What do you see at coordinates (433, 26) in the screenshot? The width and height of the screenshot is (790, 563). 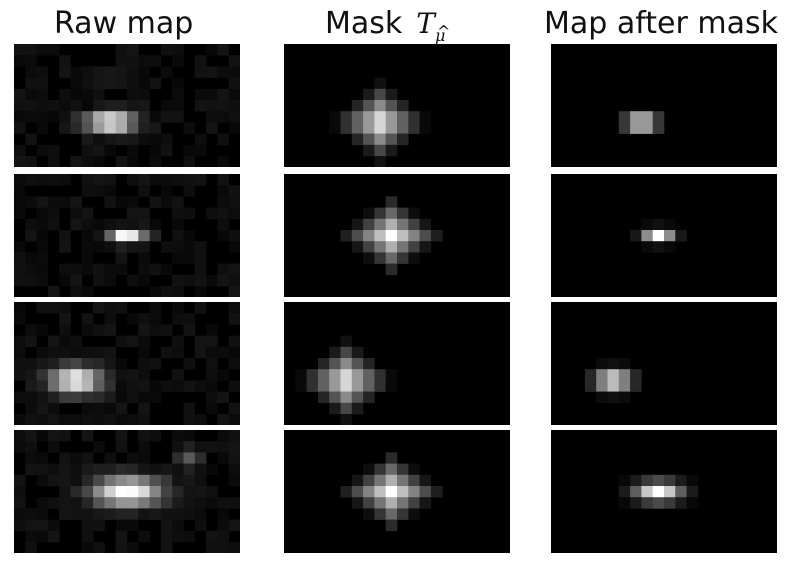 I see `mask-symbol: T ^ μ` at bounding box center [433, 26].